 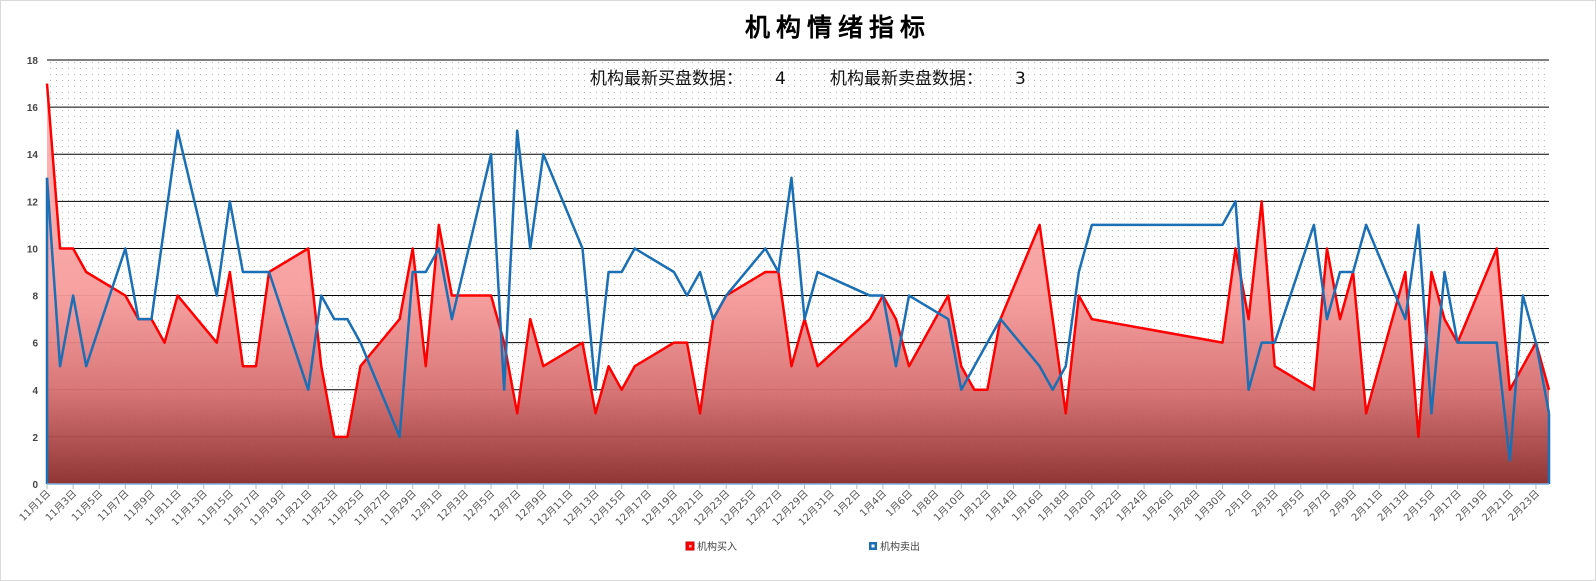 I want to click on latest-buy-label: 机构最新买盘数据：, so click(x=666, y=79).